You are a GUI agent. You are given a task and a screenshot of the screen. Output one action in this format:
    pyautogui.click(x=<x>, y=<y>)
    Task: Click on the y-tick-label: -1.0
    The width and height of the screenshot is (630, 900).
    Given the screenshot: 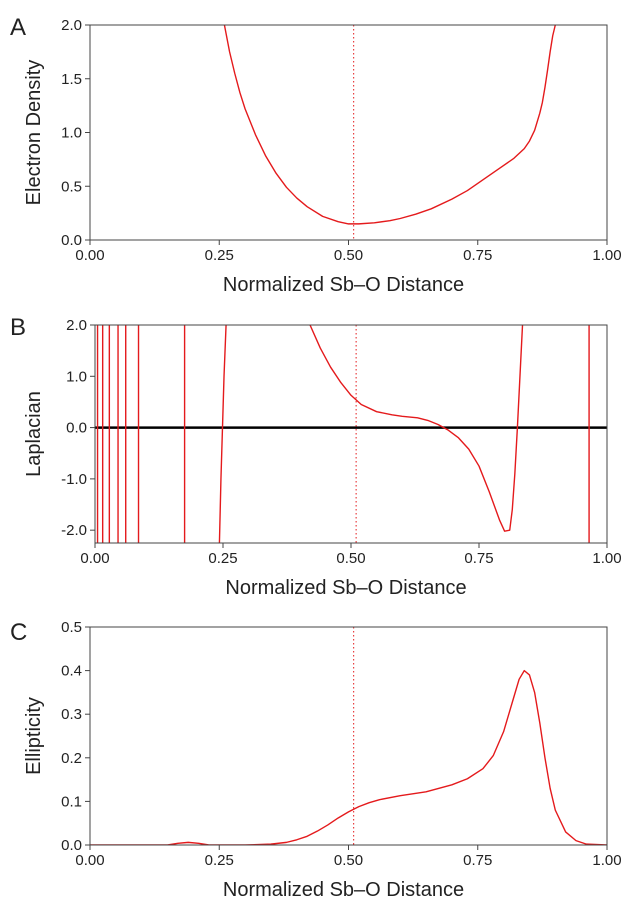 What is the action you would take?
    pyautogui.click(x=74, y=479)
    